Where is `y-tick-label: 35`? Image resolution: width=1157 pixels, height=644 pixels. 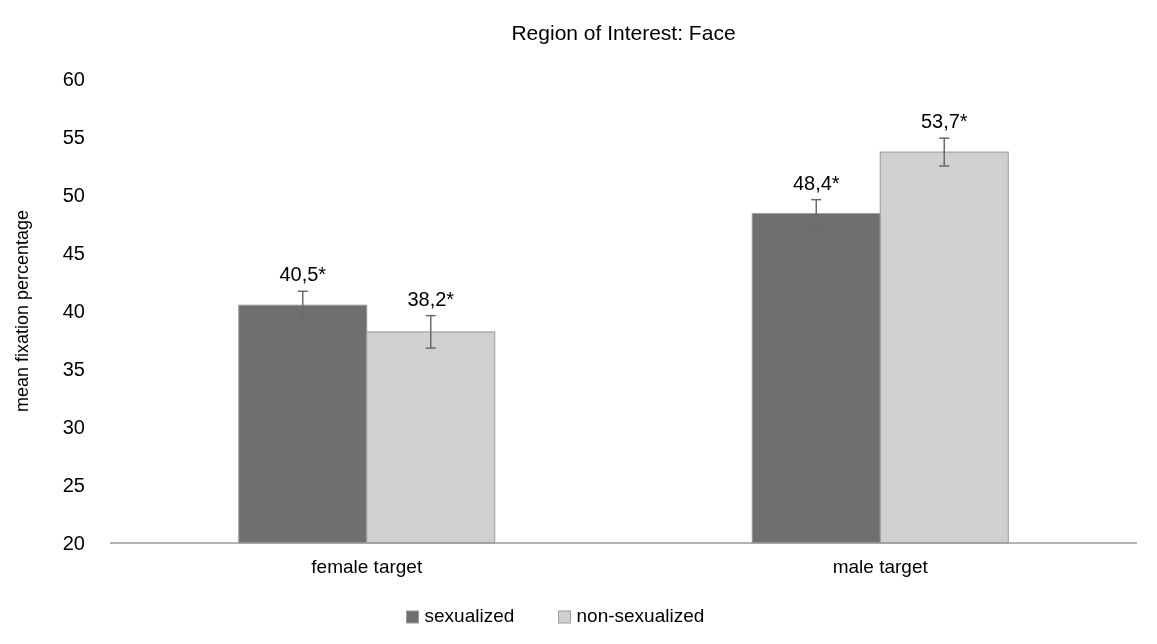
y-tick-label: 35 is located at coordinates (73, 369).